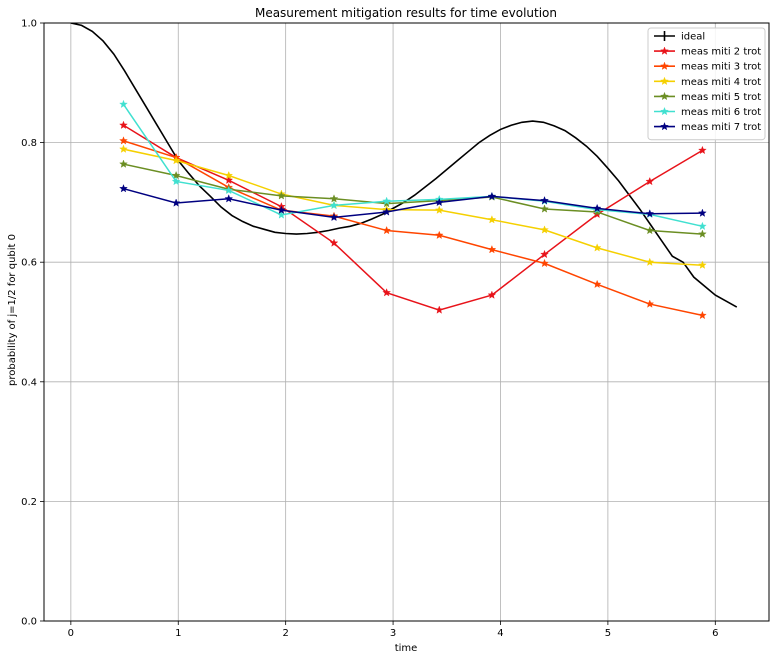  What do you see at coordinates (71, 633) in the screenshot?
I see `x-tick-label: 0` at bounding box center [71, 633].